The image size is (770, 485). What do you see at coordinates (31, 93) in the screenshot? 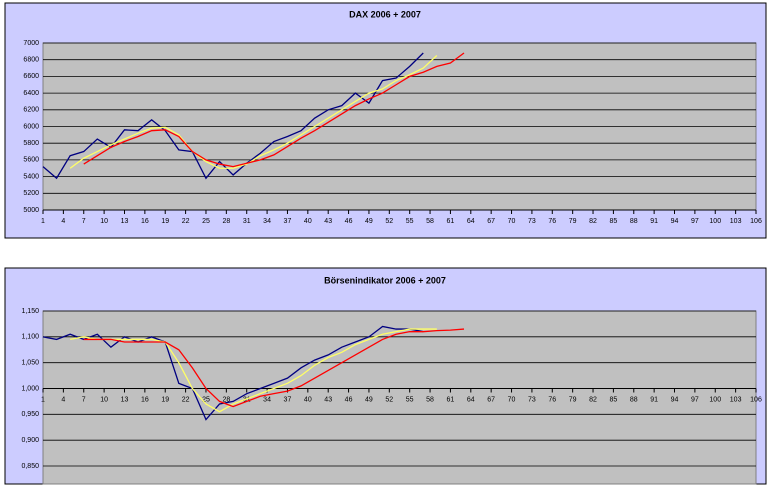
I see `y-tick-label: 6400` at bounding box center [31, 93].